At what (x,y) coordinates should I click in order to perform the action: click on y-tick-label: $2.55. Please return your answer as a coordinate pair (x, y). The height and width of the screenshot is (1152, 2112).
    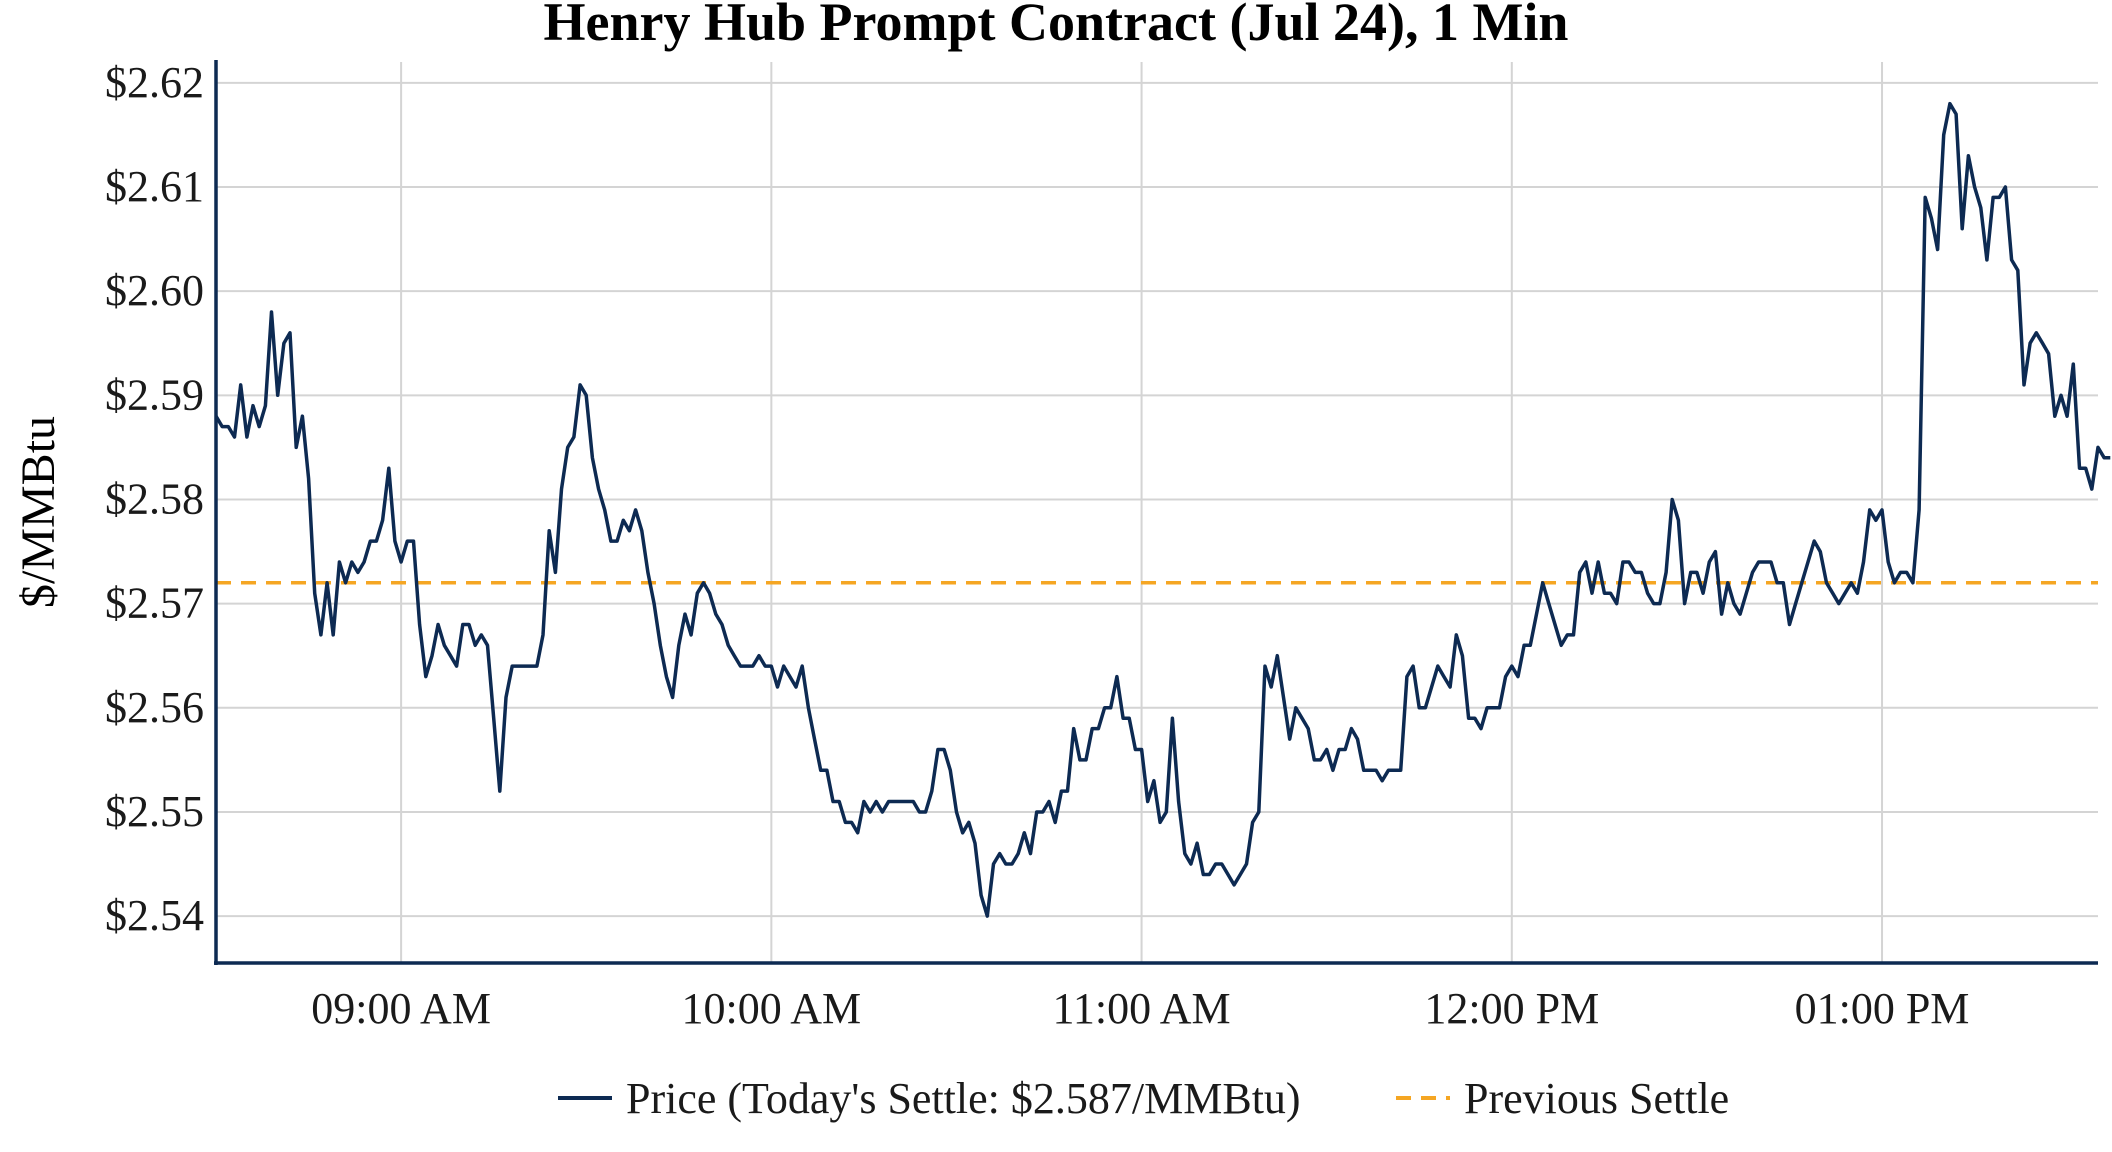
    Looking at the image, I should click on (154, 811).